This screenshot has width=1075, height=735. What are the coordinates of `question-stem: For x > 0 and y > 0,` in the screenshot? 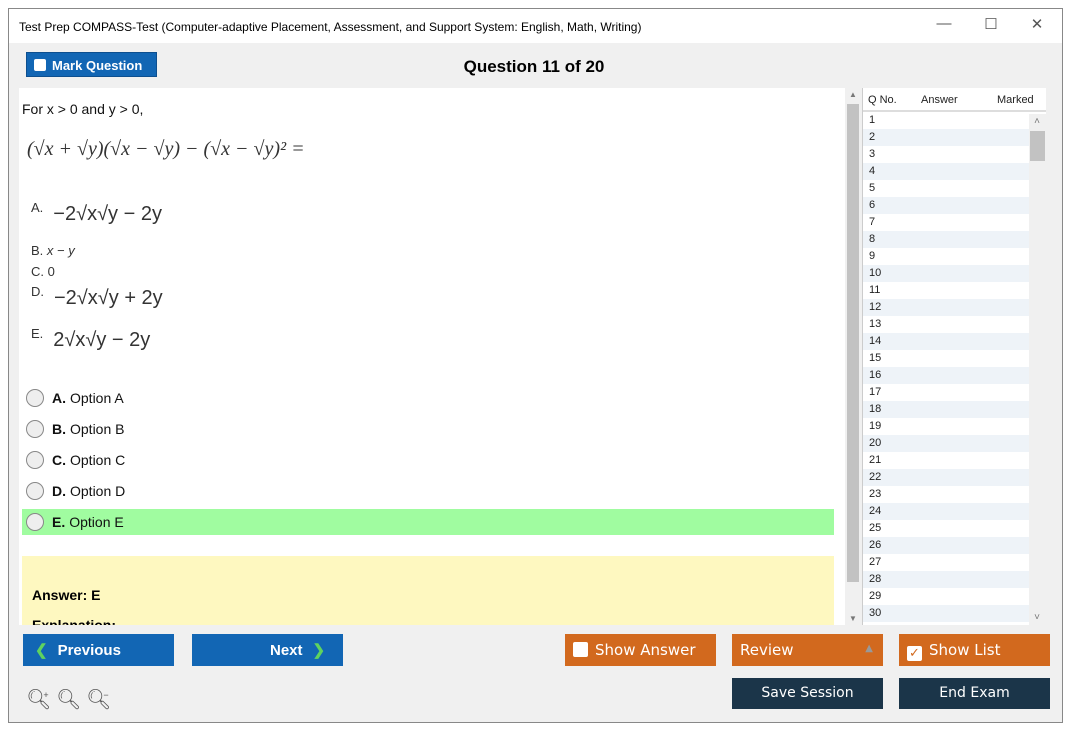 It's located at (83, 109).